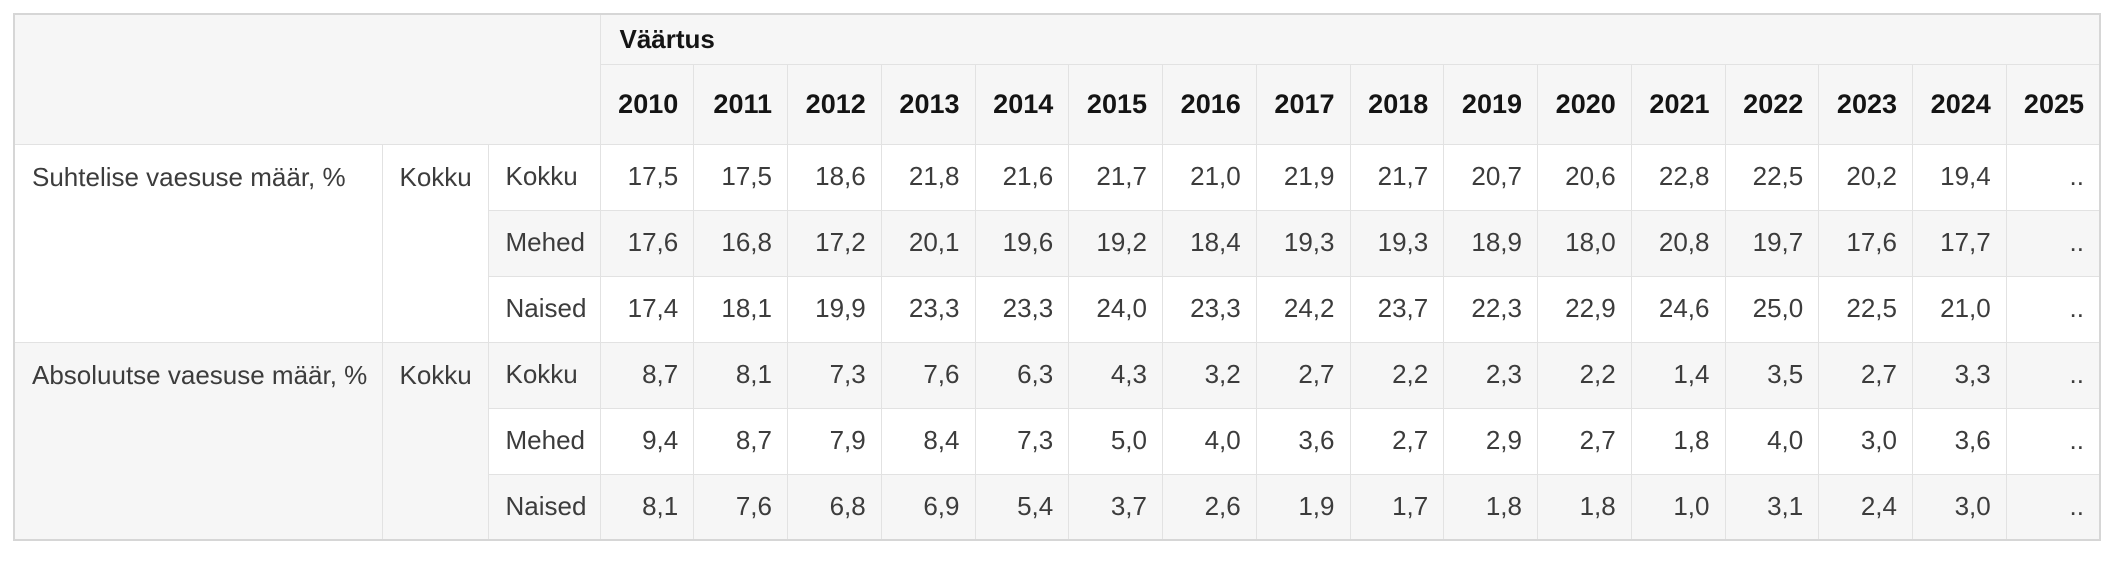 This screenshot has height=562, width=2114. What do you see at coordinates (1678, 375) in the screenshot?
I see `value-cell: 1,4` at bounding box center [1678, 375].